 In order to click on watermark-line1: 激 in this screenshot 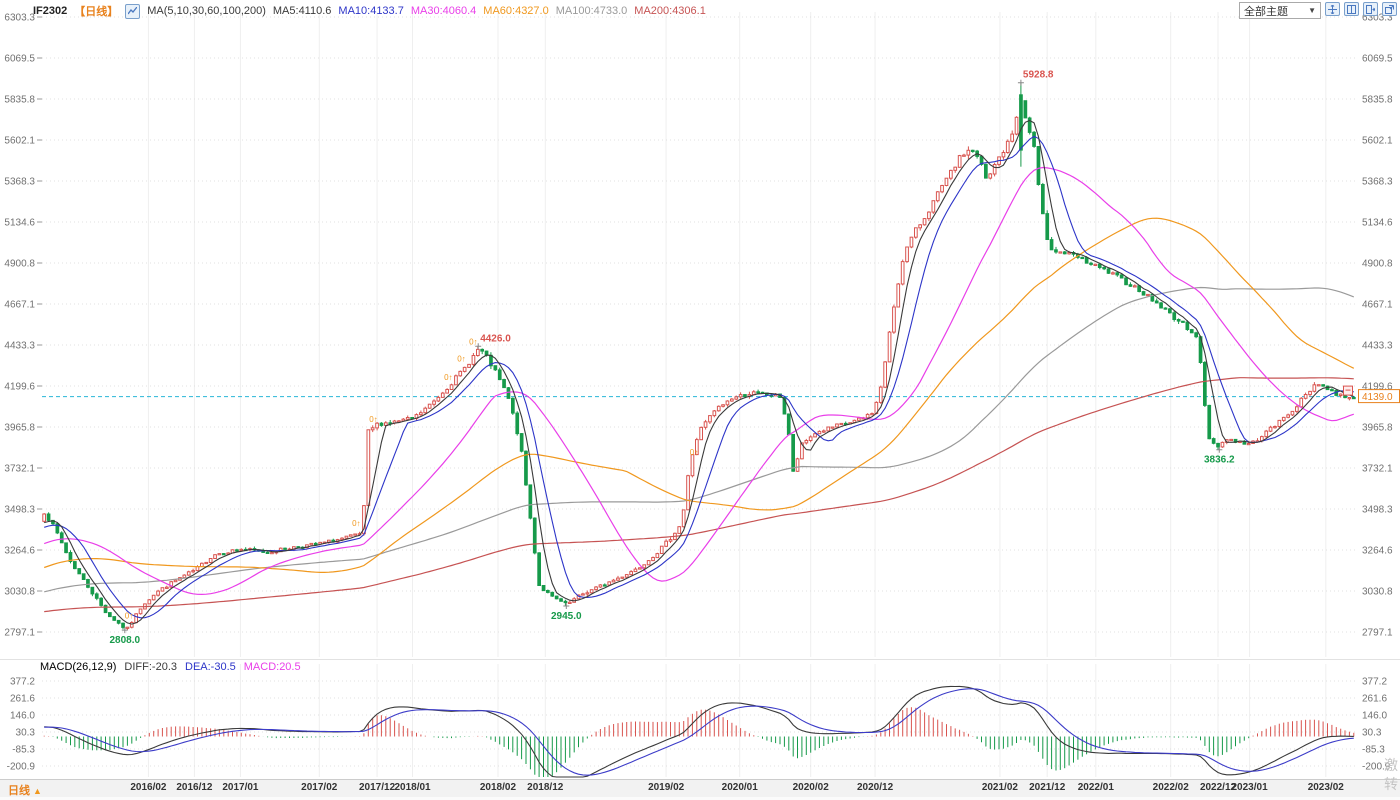, I will do `click(1391, 765)`.